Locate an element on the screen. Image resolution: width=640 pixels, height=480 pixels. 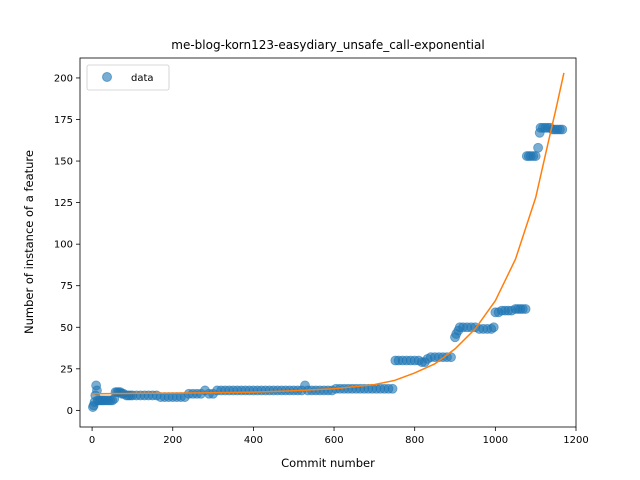
y-tick-label: 50 is located at coordinates (66, 328).